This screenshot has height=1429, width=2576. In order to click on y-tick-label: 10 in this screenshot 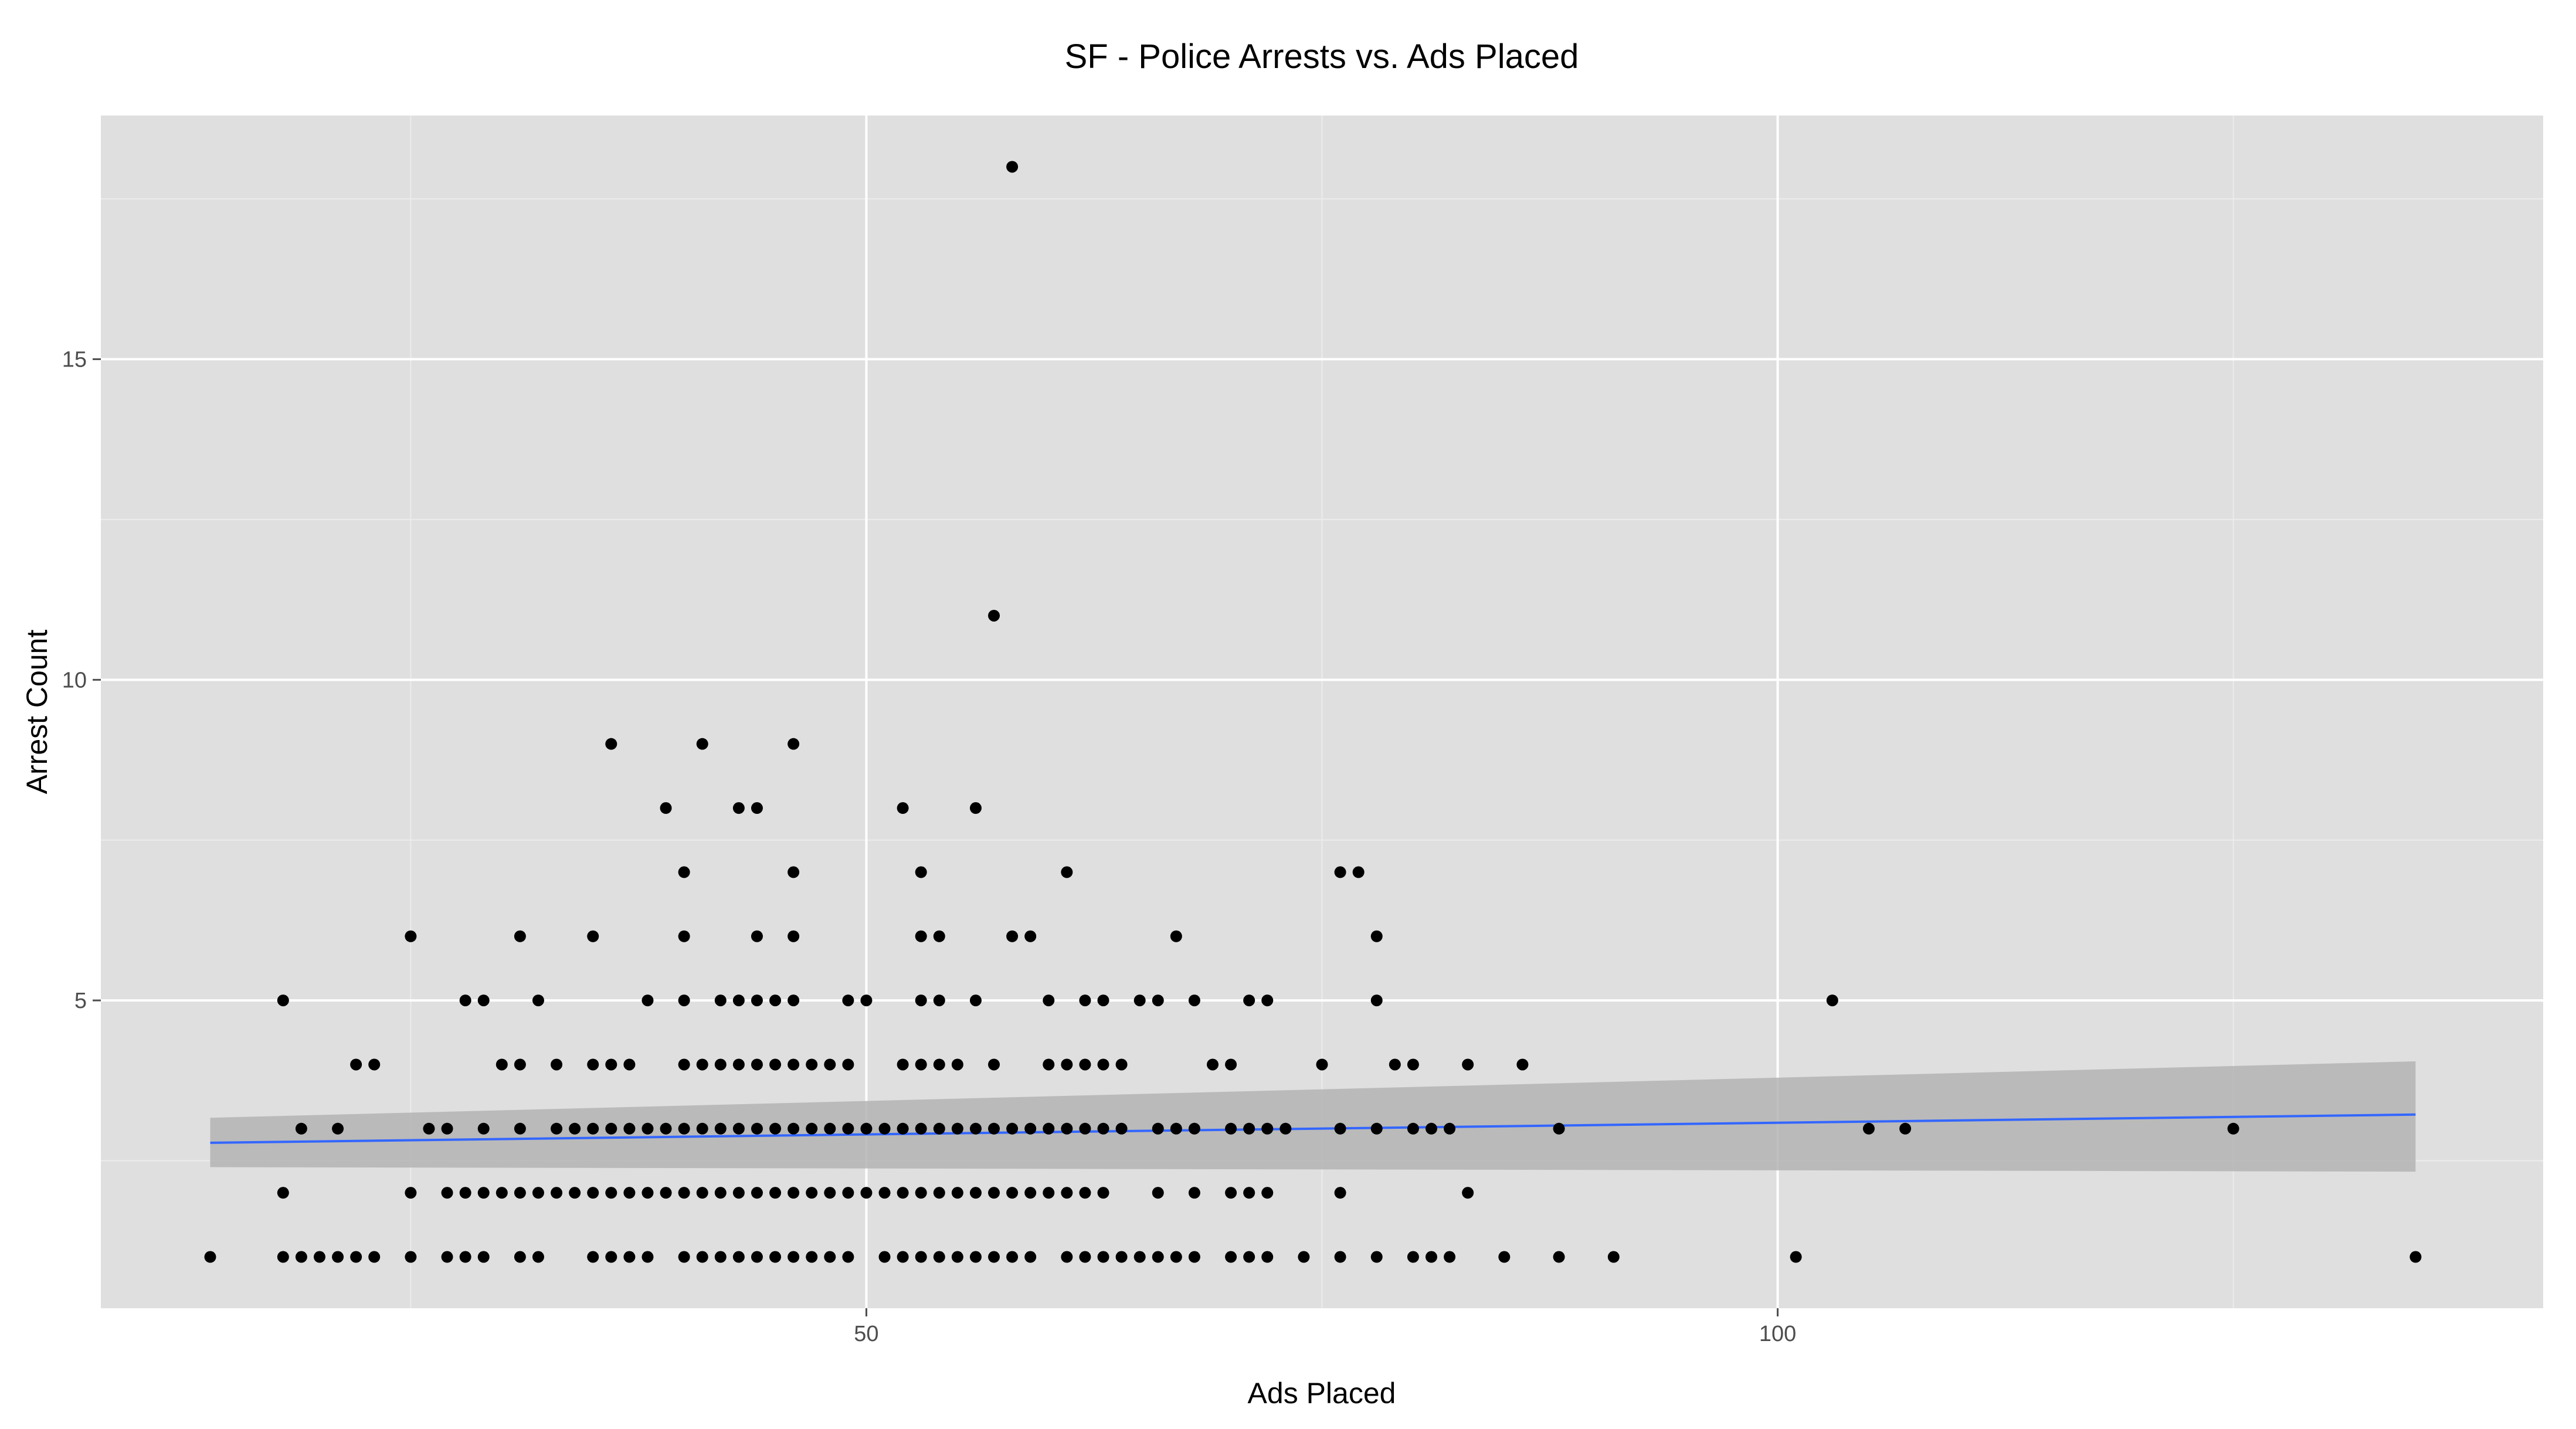, I will do `click(74, 680)`.